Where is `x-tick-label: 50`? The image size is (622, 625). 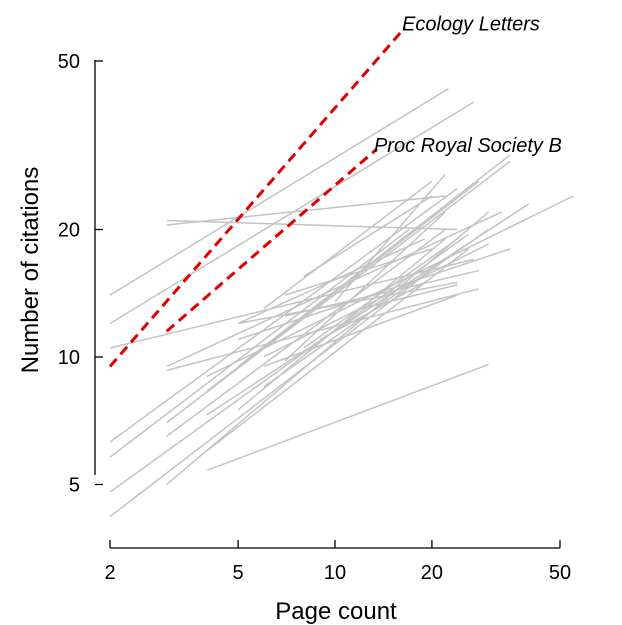
x-tick-label: 50 is located at coordinates (560, 573).